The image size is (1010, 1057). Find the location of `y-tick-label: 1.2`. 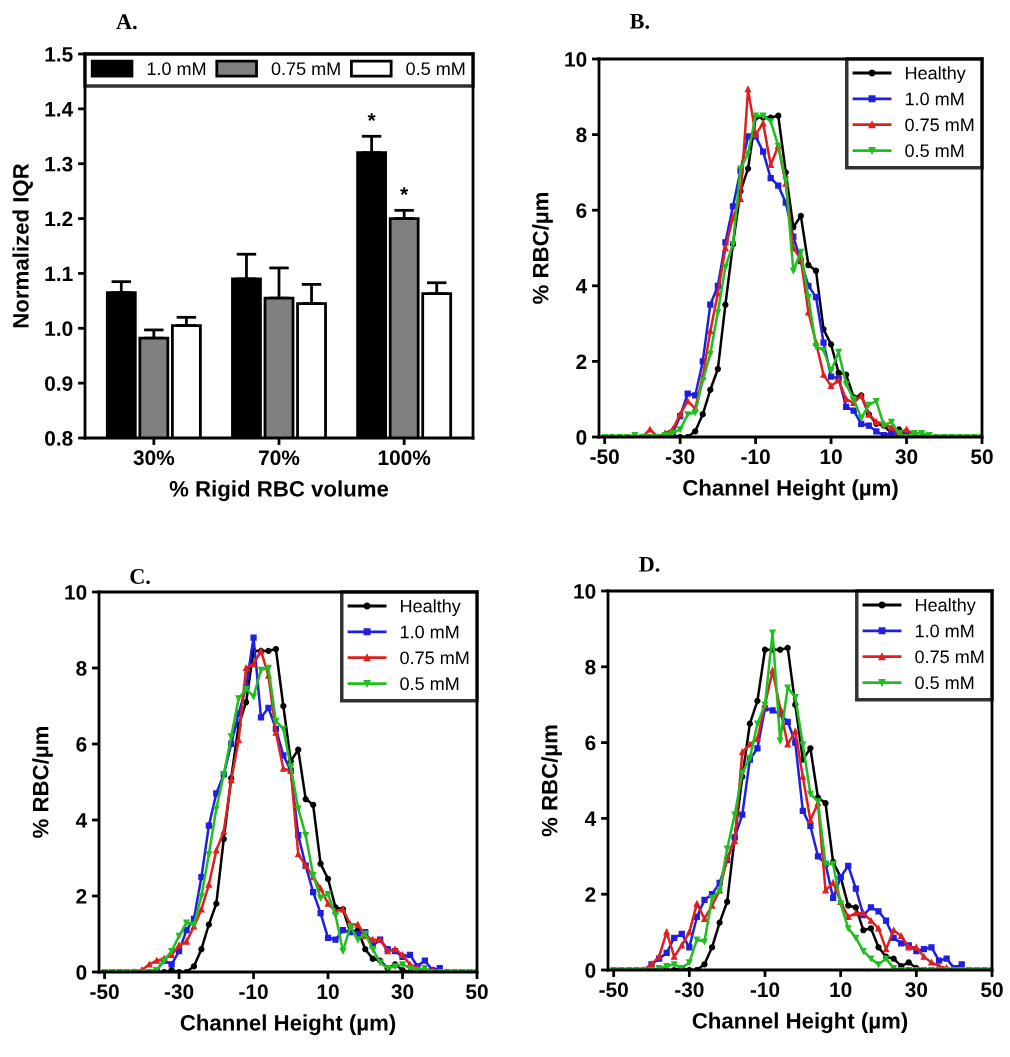

y-tick-label: 1.2 is located at coordinates (59, 219).